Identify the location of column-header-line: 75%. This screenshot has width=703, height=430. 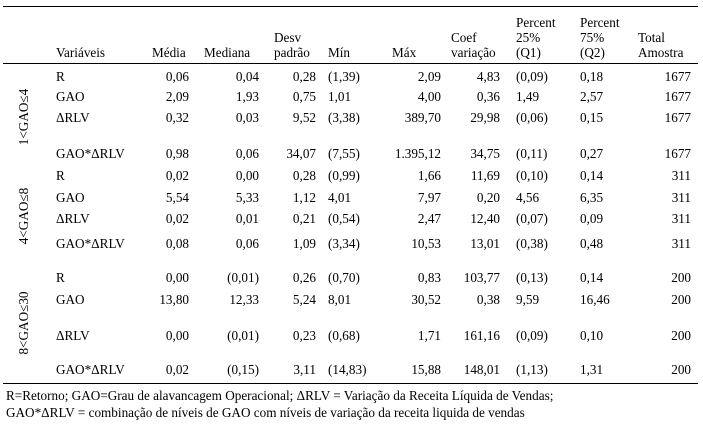
(592, 37).